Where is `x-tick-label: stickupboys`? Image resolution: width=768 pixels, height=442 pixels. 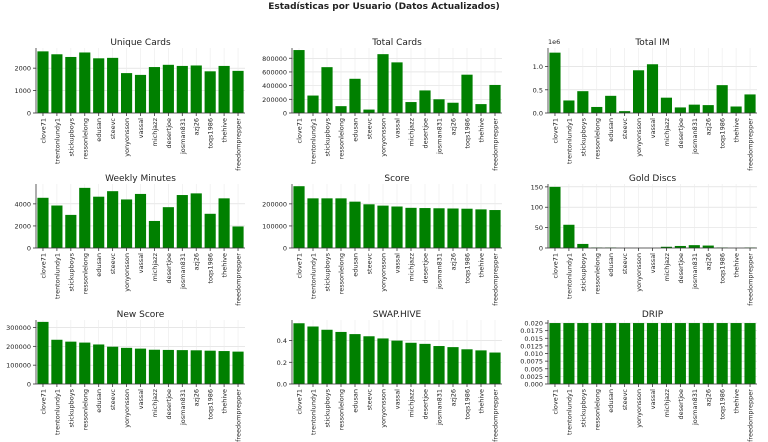 x-tick-label: stickupboys is located at coordinates (71, 271).